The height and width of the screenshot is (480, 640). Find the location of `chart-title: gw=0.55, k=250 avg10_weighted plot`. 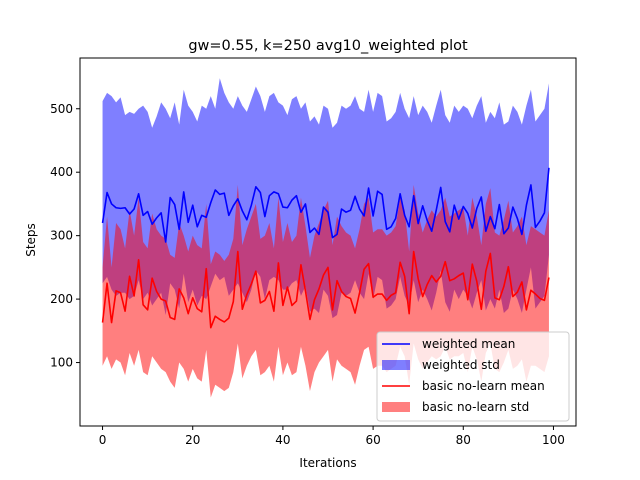

chart-title: gw=0.55, k=250 avg10_weighted plot is located at coordinates (328, 46).